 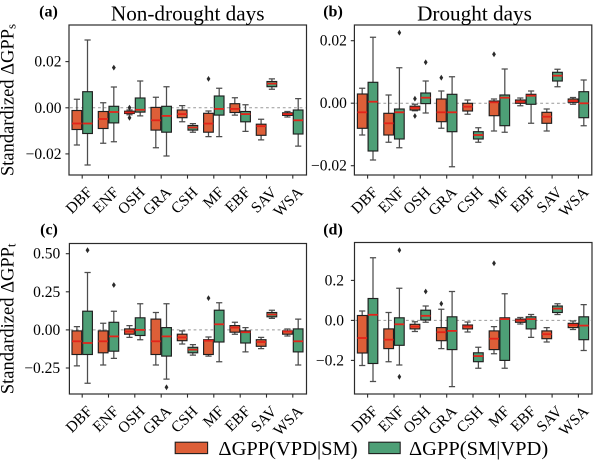 What do you see at coordinates (335, 320) in the screenshot?
I see `svg-text: 0.0` at bounding box center [335, 320].